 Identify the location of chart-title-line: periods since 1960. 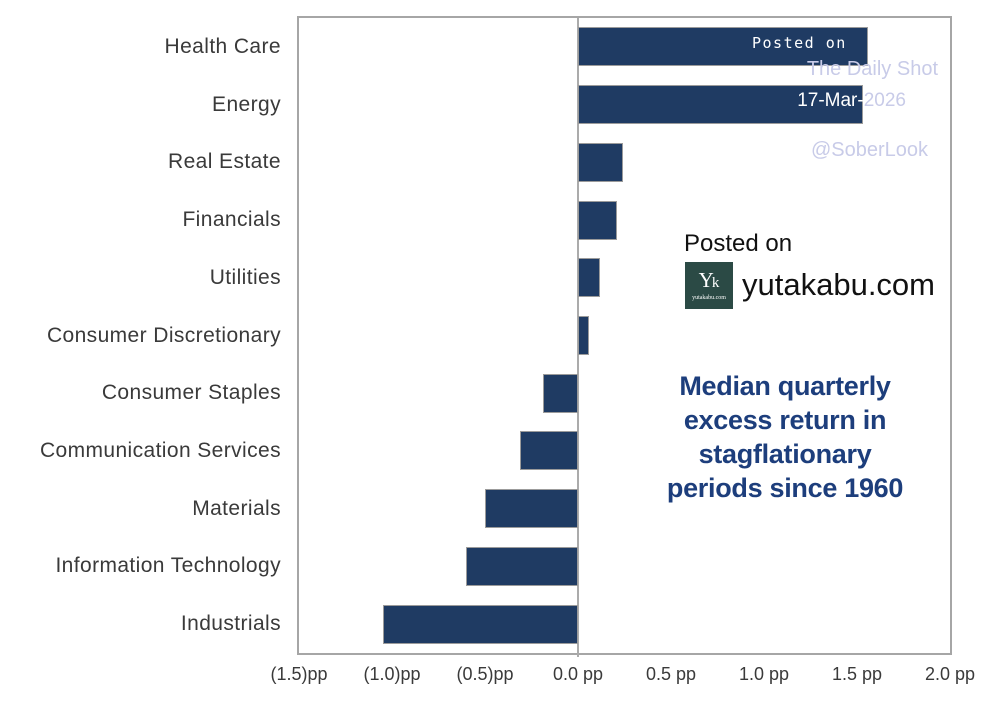
(785, 488).